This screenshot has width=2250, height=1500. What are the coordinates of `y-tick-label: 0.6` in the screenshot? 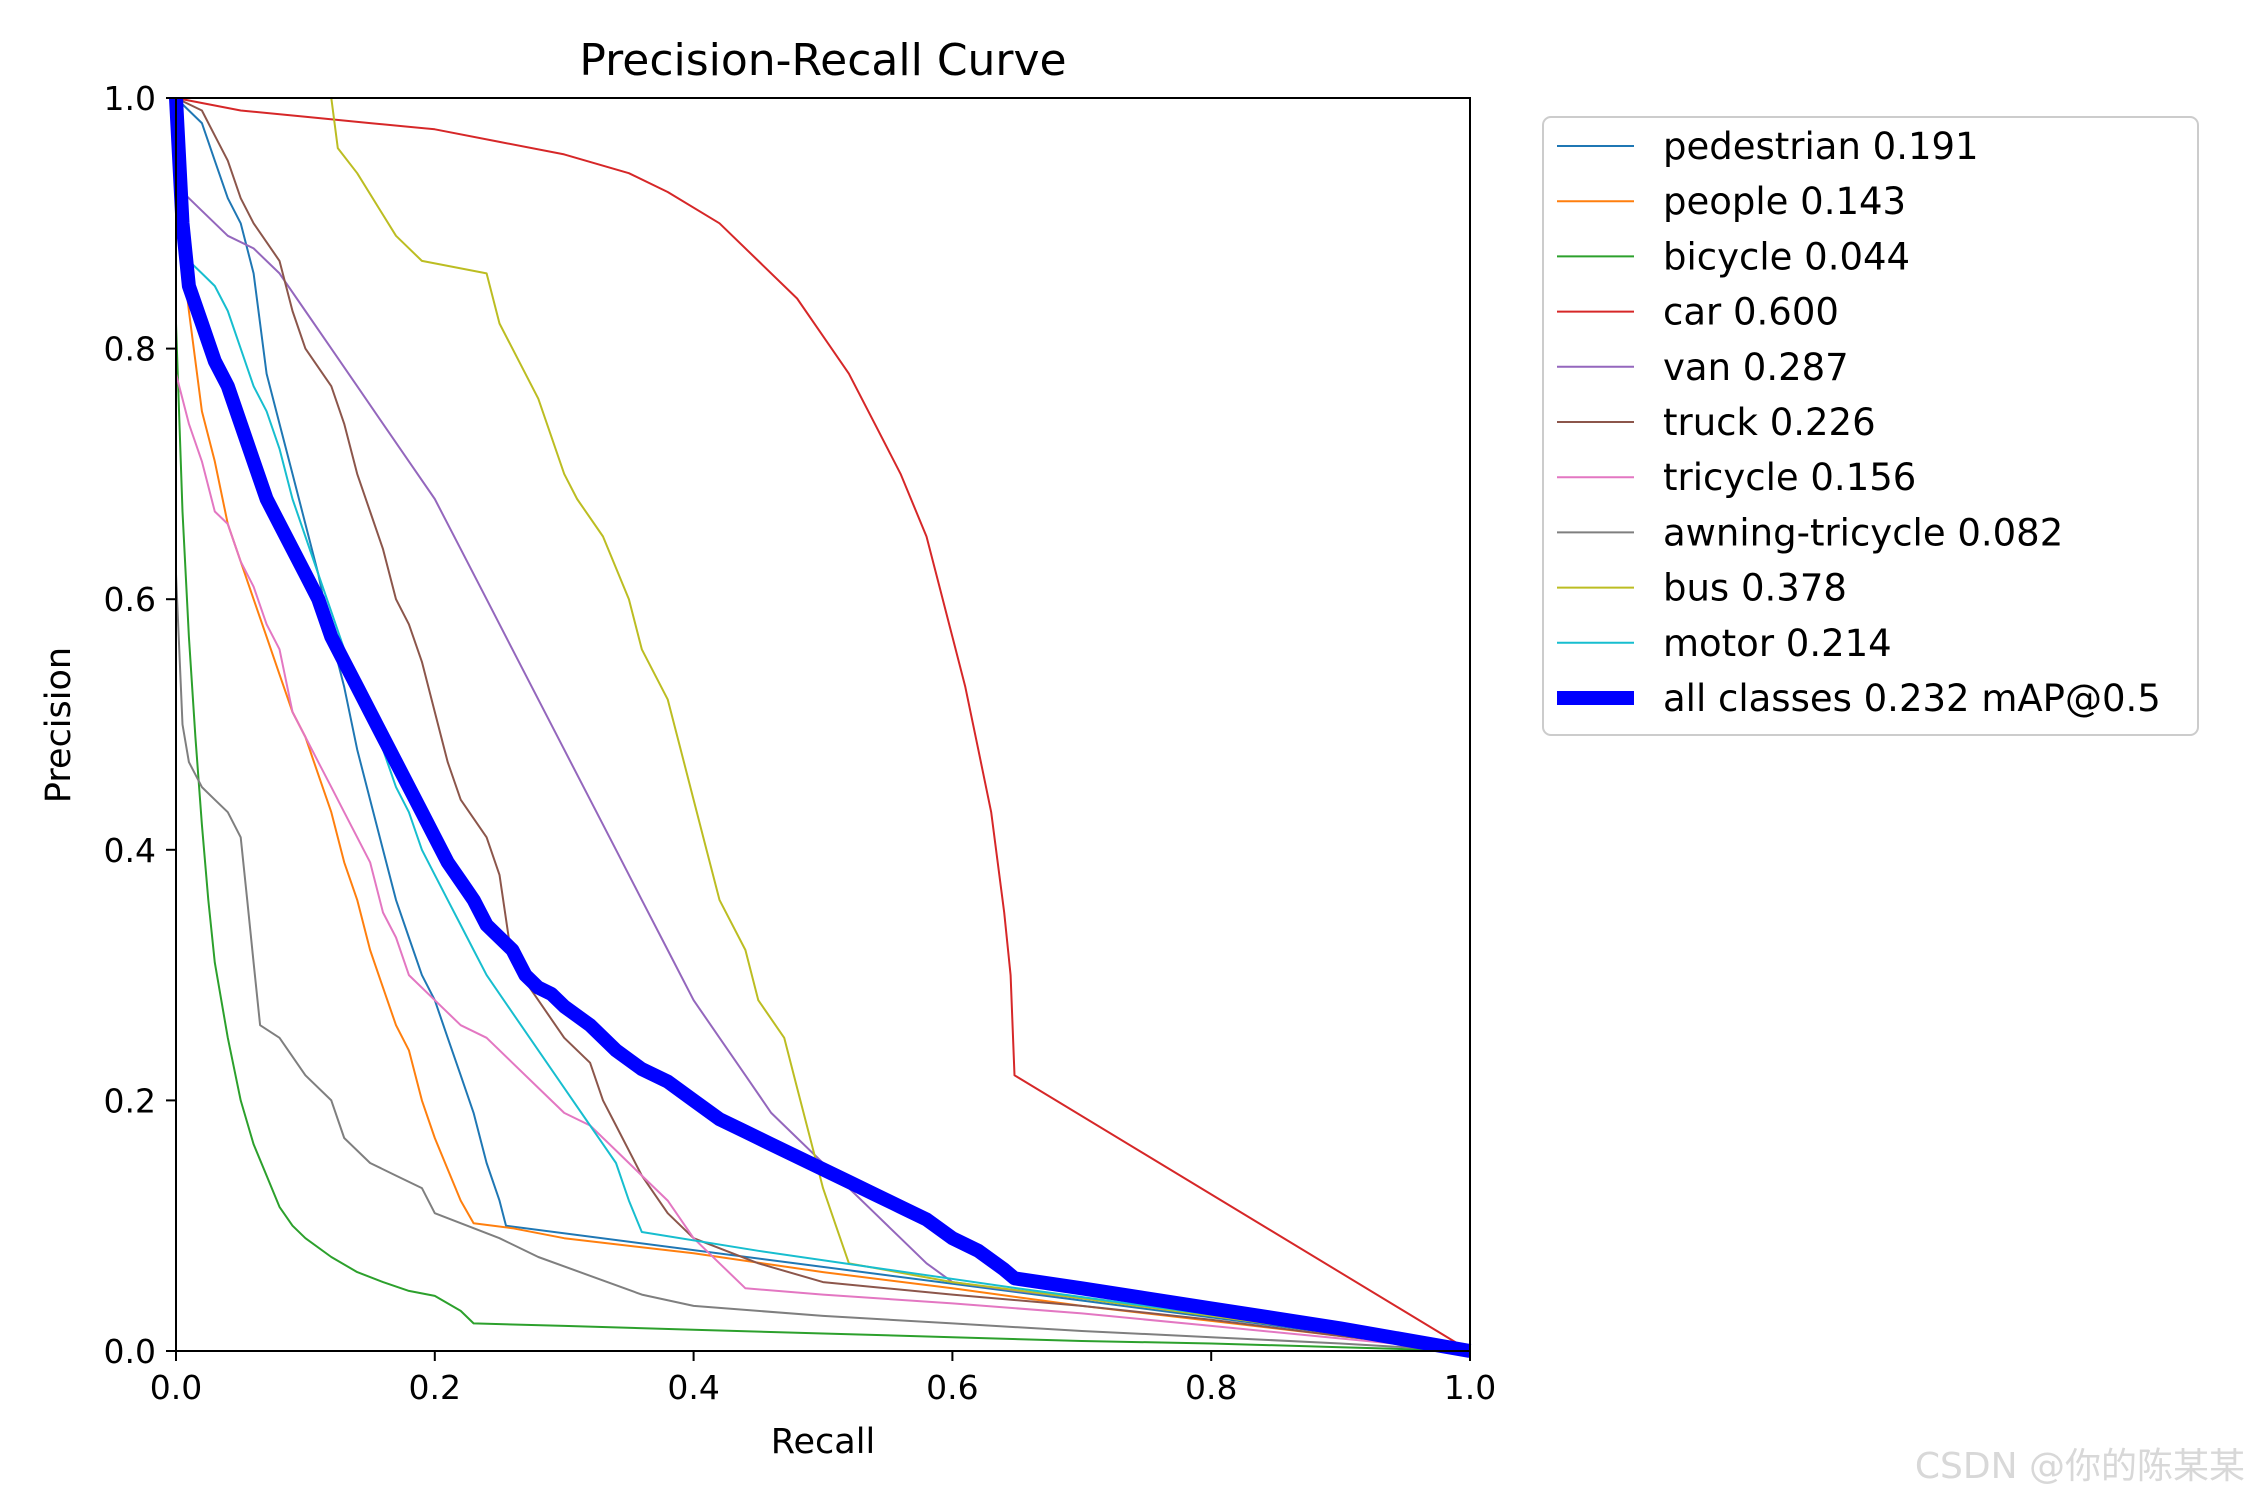 It's located at (130, 599).